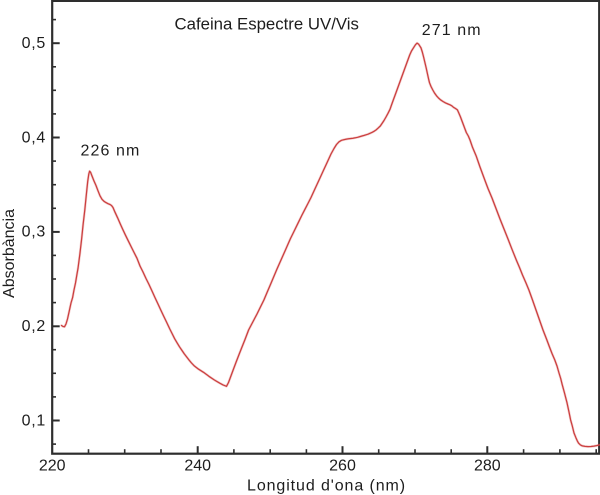 This screenshot has height=495, width=600. What do you see at coordinates (452, 30) in the screenshot?
I see `svg-text: 271 nm` at bounding box center [452, 30].